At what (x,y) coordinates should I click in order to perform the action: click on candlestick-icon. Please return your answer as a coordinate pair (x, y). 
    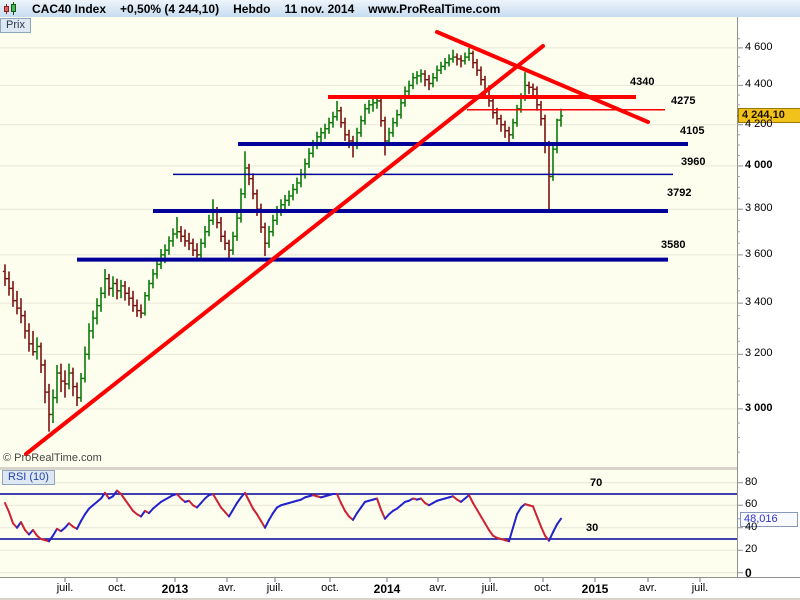
    Looking at the image, I should click on (10, 8).